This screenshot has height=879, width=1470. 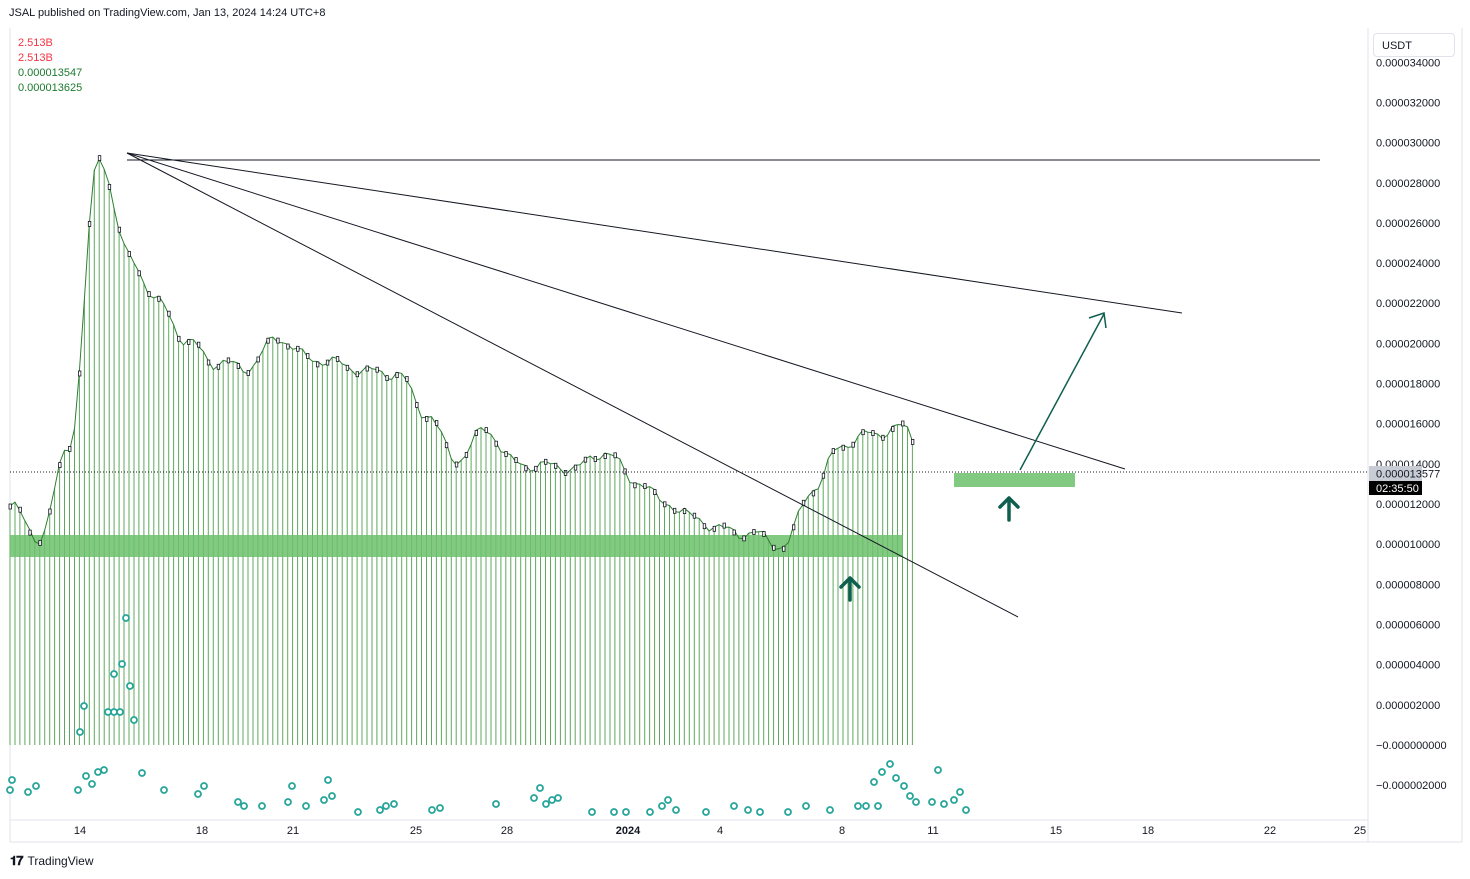 I want to click on price-tick-label: 0.000034000, so click(x=1408, y=63).